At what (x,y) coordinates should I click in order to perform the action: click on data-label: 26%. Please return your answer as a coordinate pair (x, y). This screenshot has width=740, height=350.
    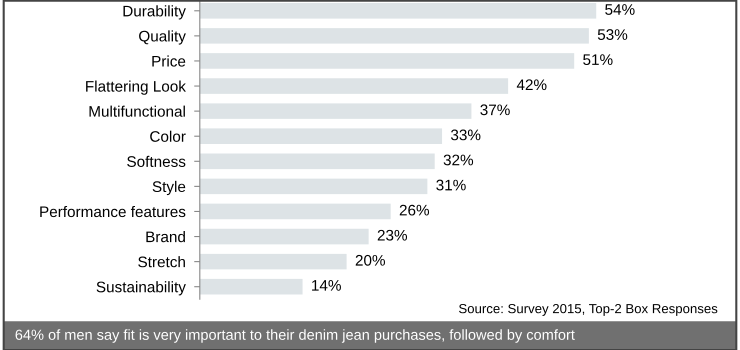
    Looking at the image, I should click on (415, 210).